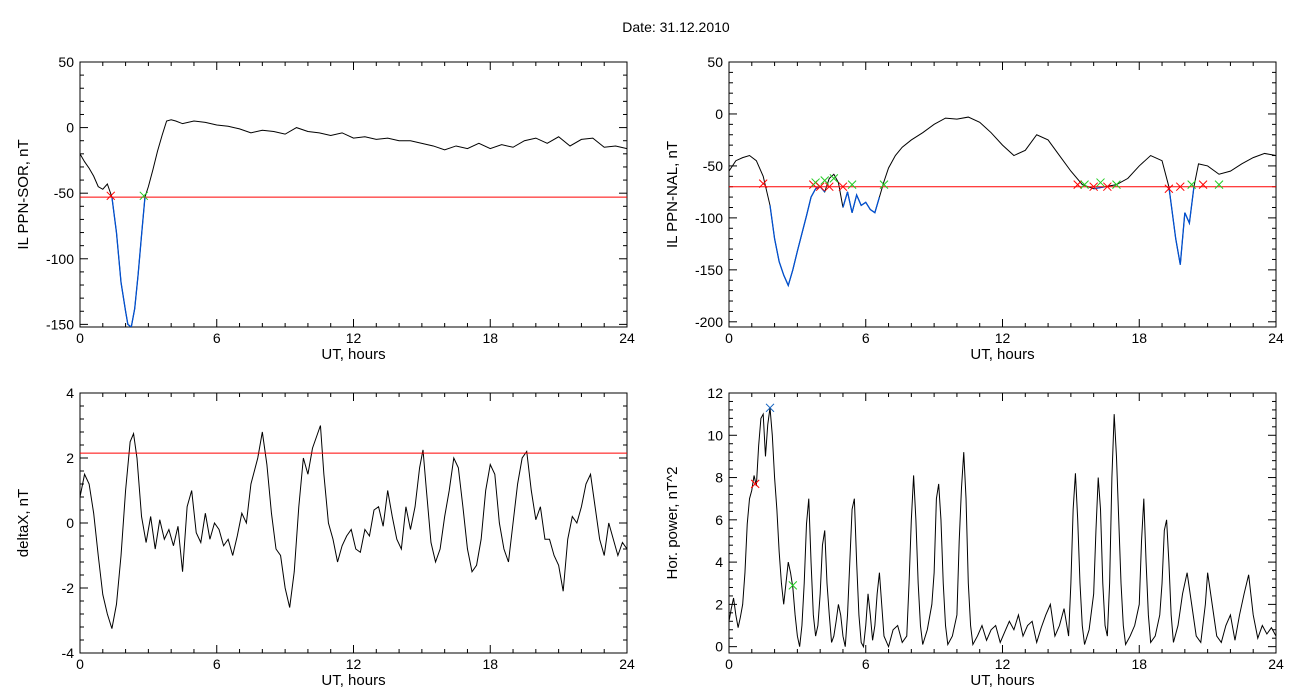 The image size is (1300, 700). What do you see at coordinates (68, 653) in the screenshot?
I see `y-tick-label: -4` at bounding box center [68, 653].